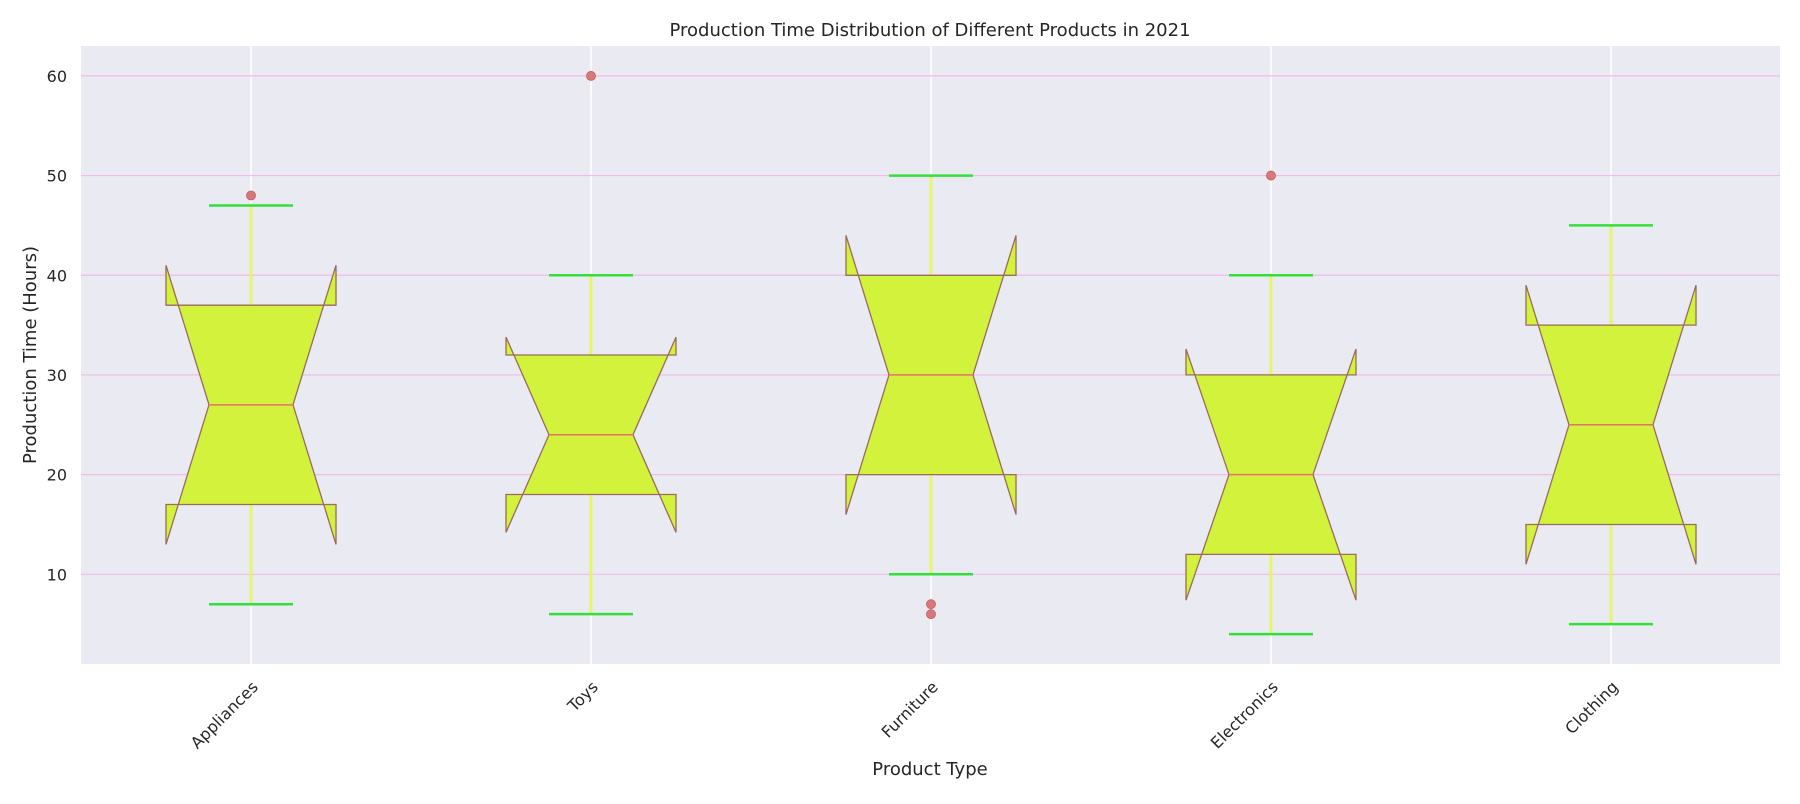 The width and height of the screenshot is (1800, 804). I want to click on box-group-toys, so click(591, 343).